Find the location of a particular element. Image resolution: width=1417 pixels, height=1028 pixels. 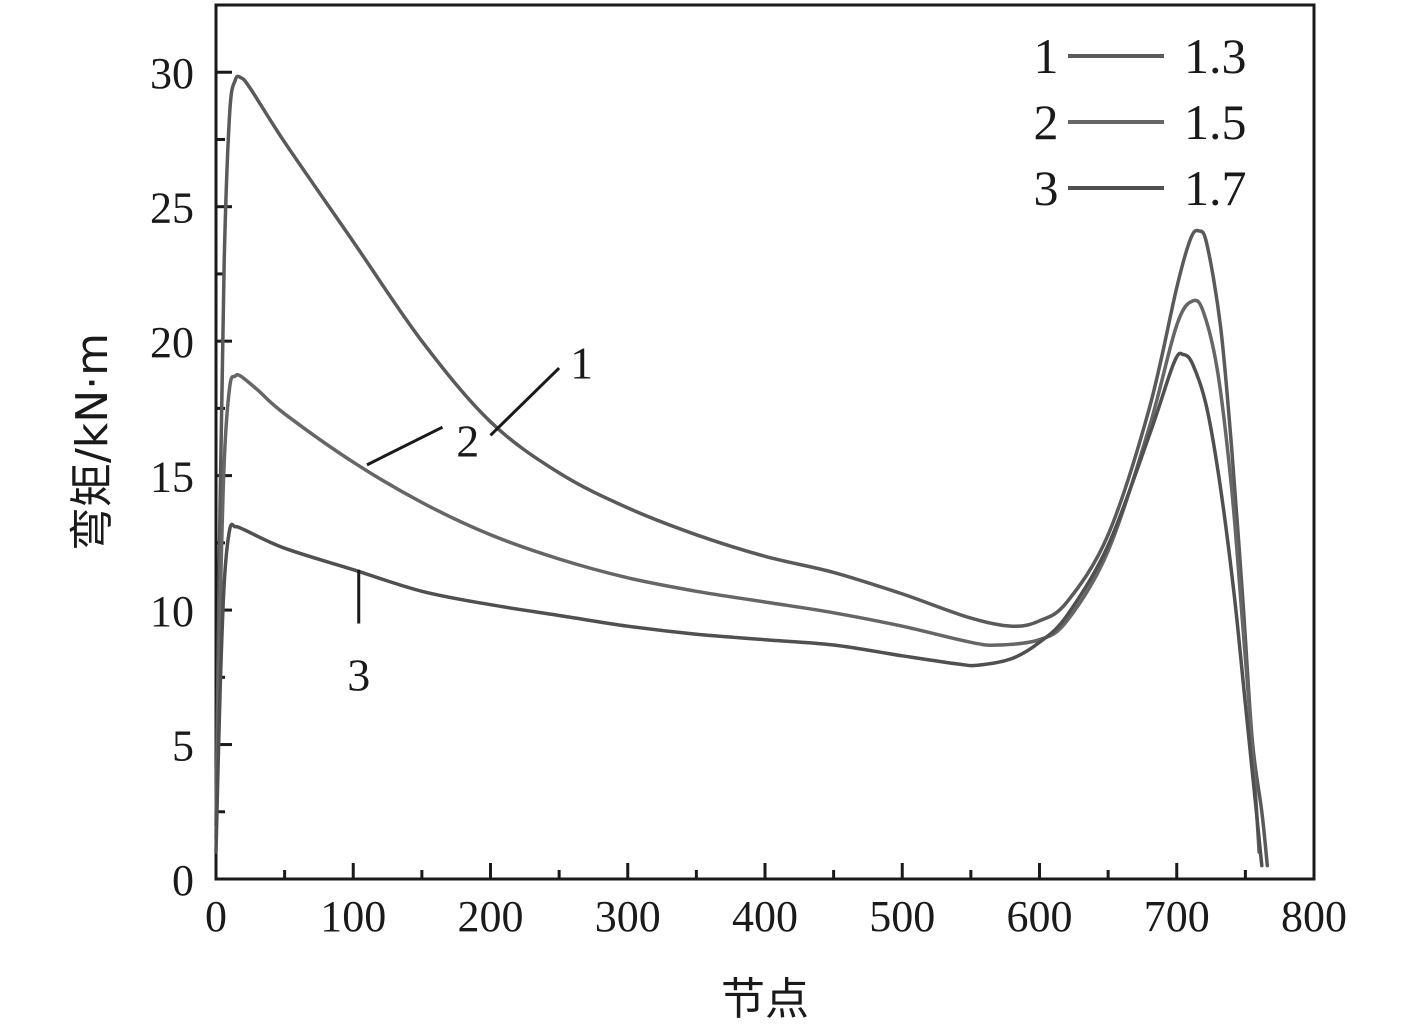

y-tick-label: 25 is located at coordinates (172, 208).